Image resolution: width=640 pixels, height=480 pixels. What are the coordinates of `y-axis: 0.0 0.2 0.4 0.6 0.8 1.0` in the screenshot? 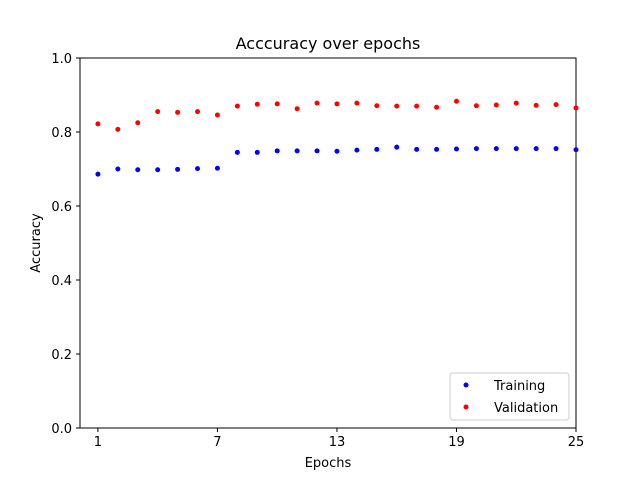 It's located at (65, 244).